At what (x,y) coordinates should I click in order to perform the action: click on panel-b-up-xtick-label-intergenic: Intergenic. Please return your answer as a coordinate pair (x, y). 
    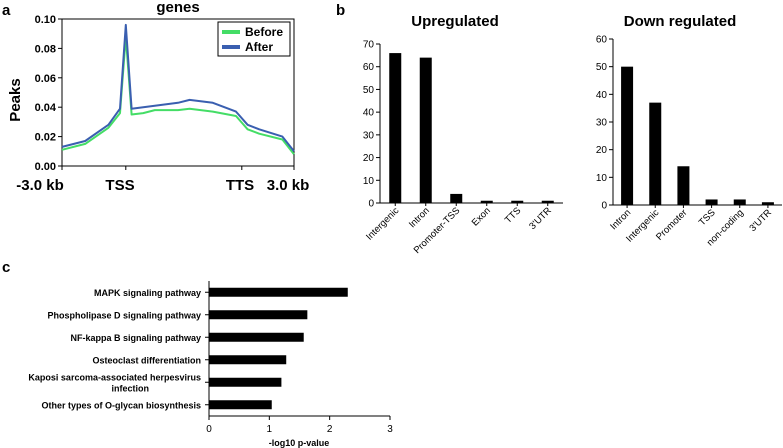
    Looking at the image, I should click on (382, 223).